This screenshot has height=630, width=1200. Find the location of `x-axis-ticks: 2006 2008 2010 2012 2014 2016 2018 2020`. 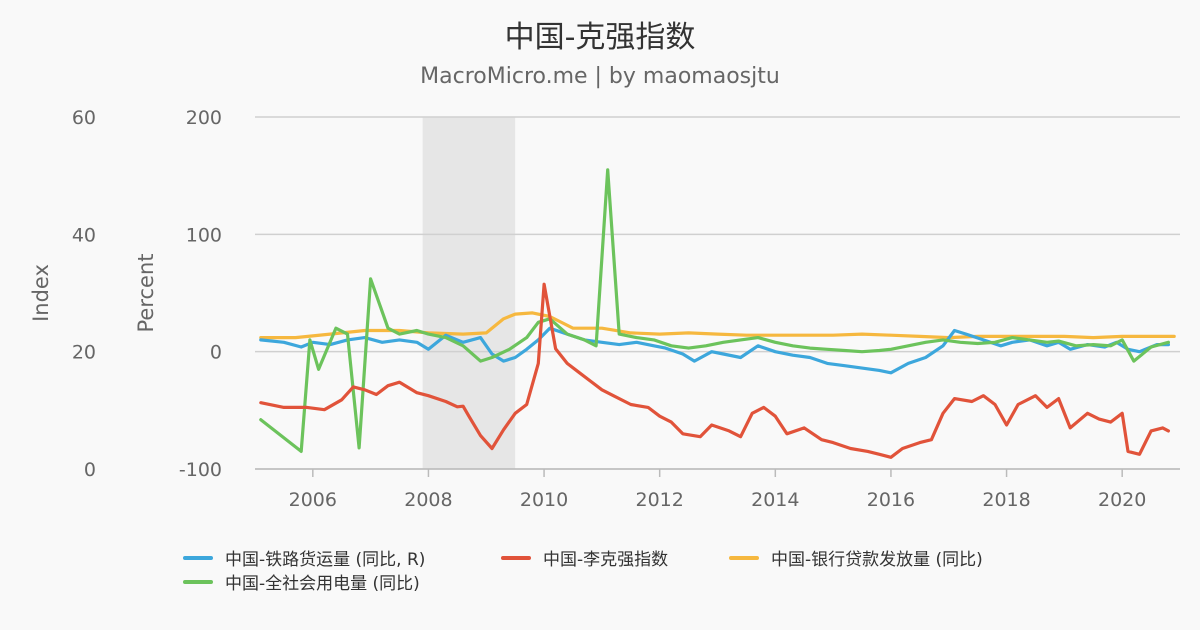

x-axis-ticks: 2006 2008 2010 2012 2014 2016 2018 2020 is located at coordinates (717, 489).